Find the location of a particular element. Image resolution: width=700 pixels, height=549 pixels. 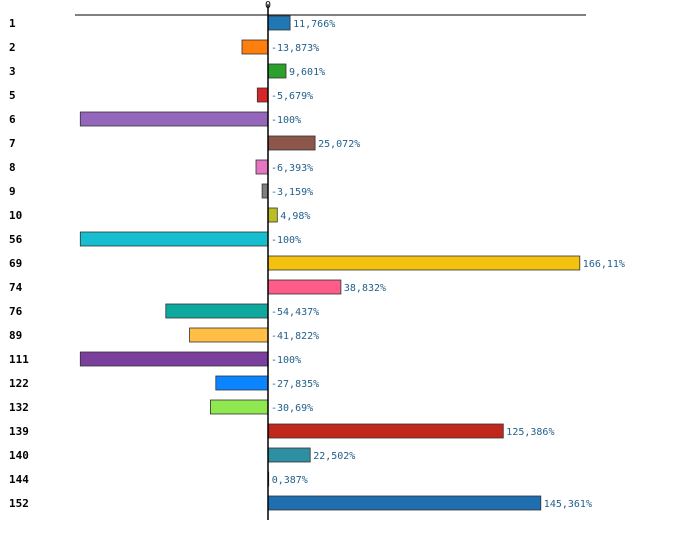

category-label: 1 is located at coordinates (12, 23).